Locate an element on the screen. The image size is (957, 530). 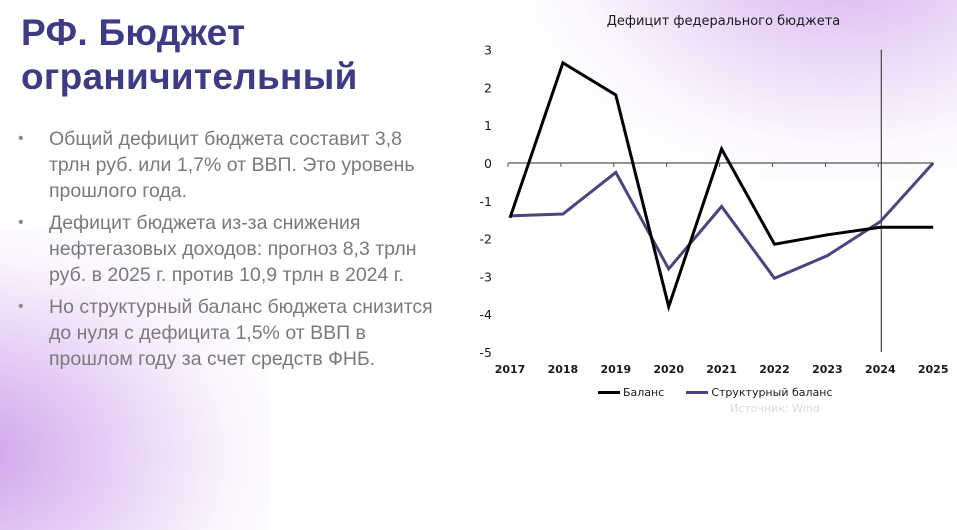
slide-title: РФ. Бюджет ограничительный is located at coordinates (189, 55).